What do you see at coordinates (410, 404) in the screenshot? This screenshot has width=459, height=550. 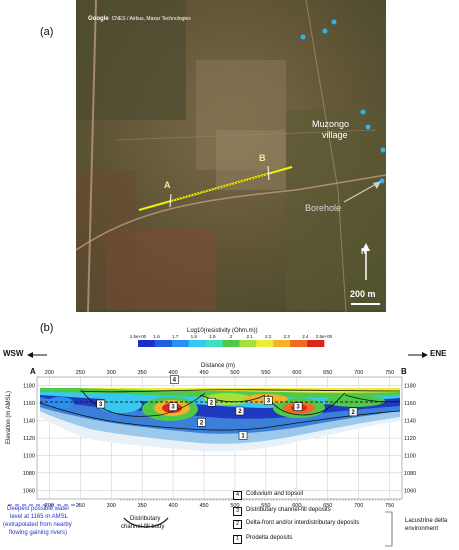 I see `elevation-tick-label: 1160` at bounding box center [410, 404].